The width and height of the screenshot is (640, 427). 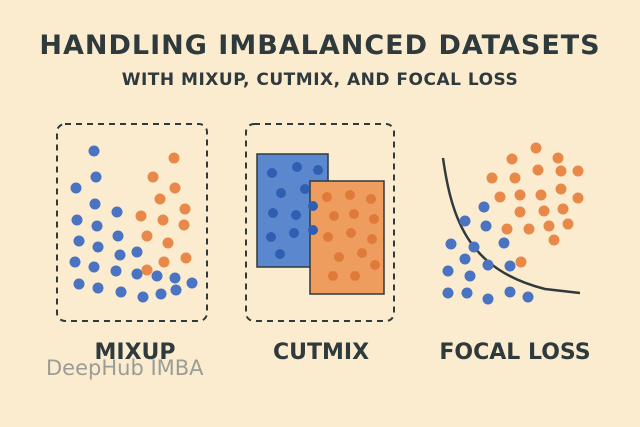 I want to click on focal-points, so click(x=513, y=223).